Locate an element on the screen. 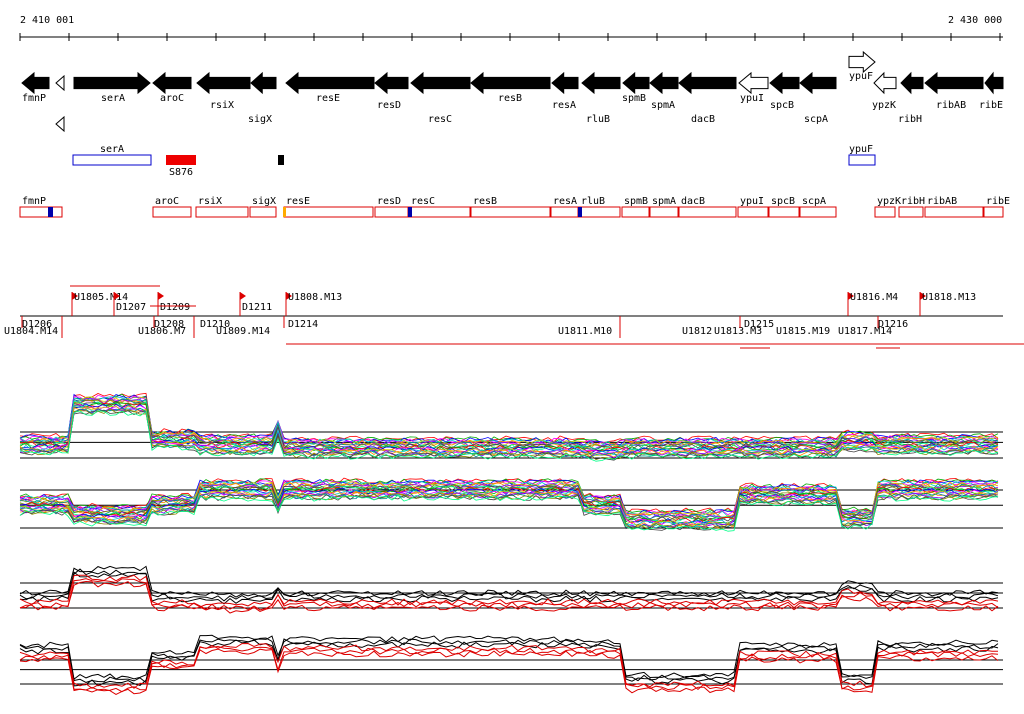 This screenshot has width=1024, height=714. gene-ribab: ribAB is located at coordinates (954, 91).